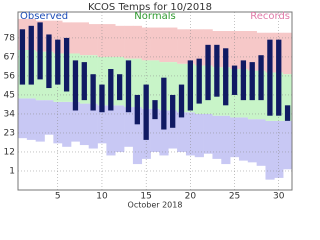  Describe the element at coordinates (12, 171) in the screenshot. I see `y-tick-label: 1` at that location.